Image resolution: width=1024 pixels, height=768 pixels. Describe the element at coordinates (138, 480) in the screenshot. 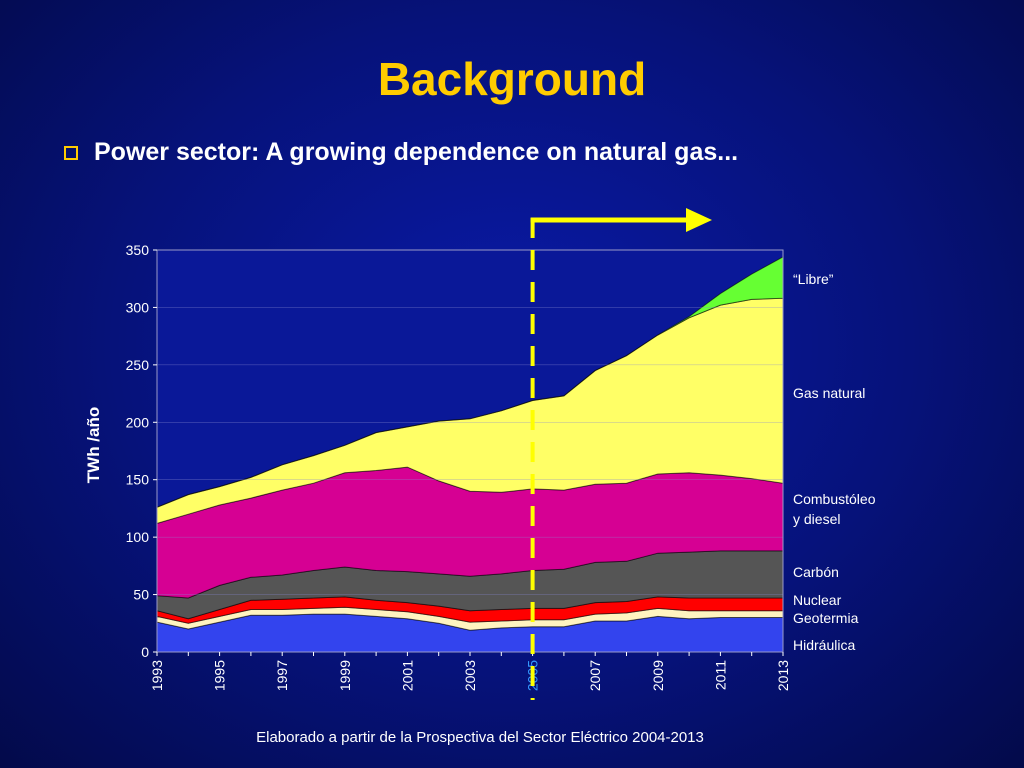

I see `y-tick-label: 150` at that location.